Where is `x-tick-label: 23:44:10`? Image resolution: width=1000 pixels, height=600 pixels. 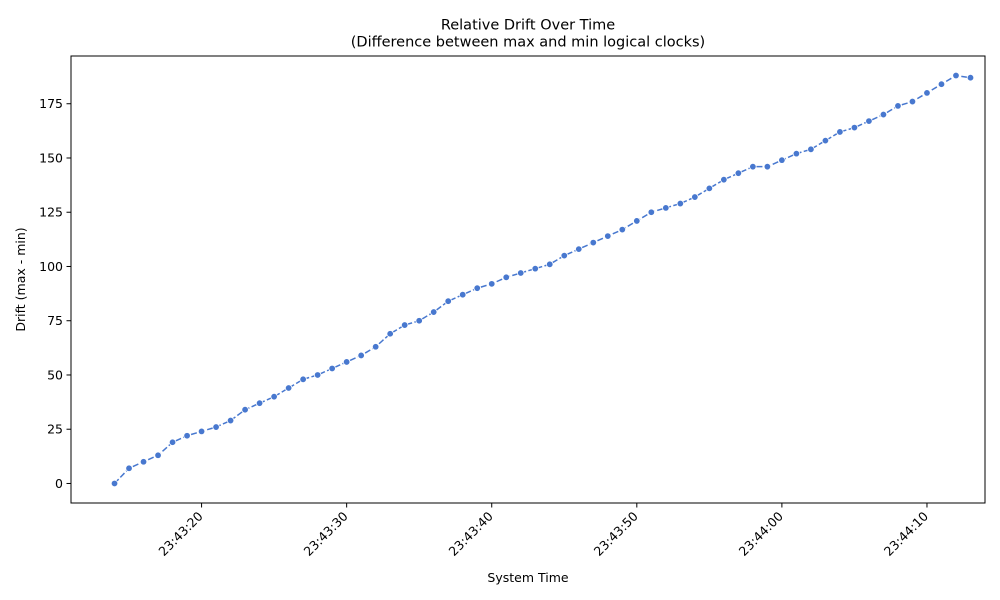 x-tick-label: 23:44:10 is located at coordinates (906, 533).